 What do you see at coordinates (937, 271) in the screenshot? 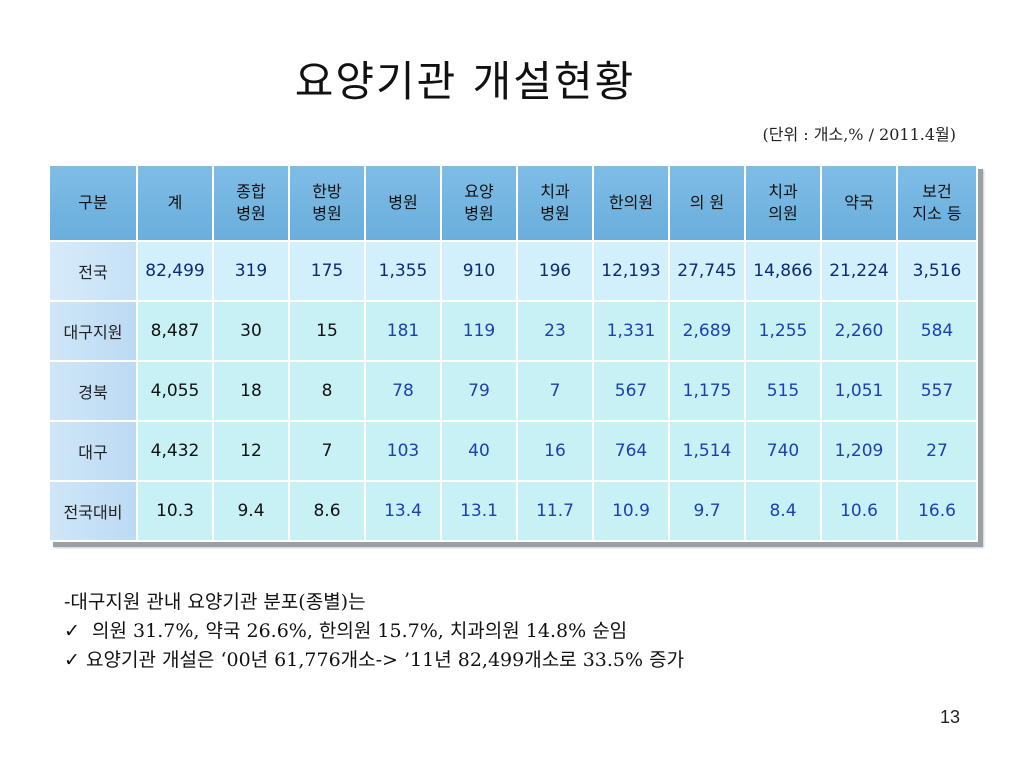
I see `table-cell: 3,516` at bounding box center [937, 271].